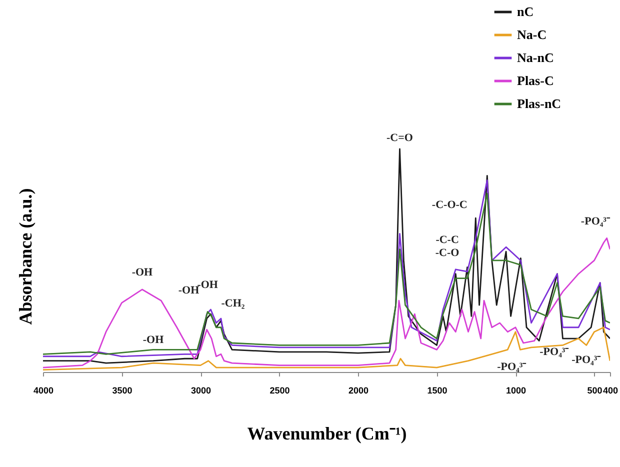 The image size is (620, 467). Describe the element at coordinates (535, 80) in the screenshot. I see `legend-label: Plas-C` at that location.